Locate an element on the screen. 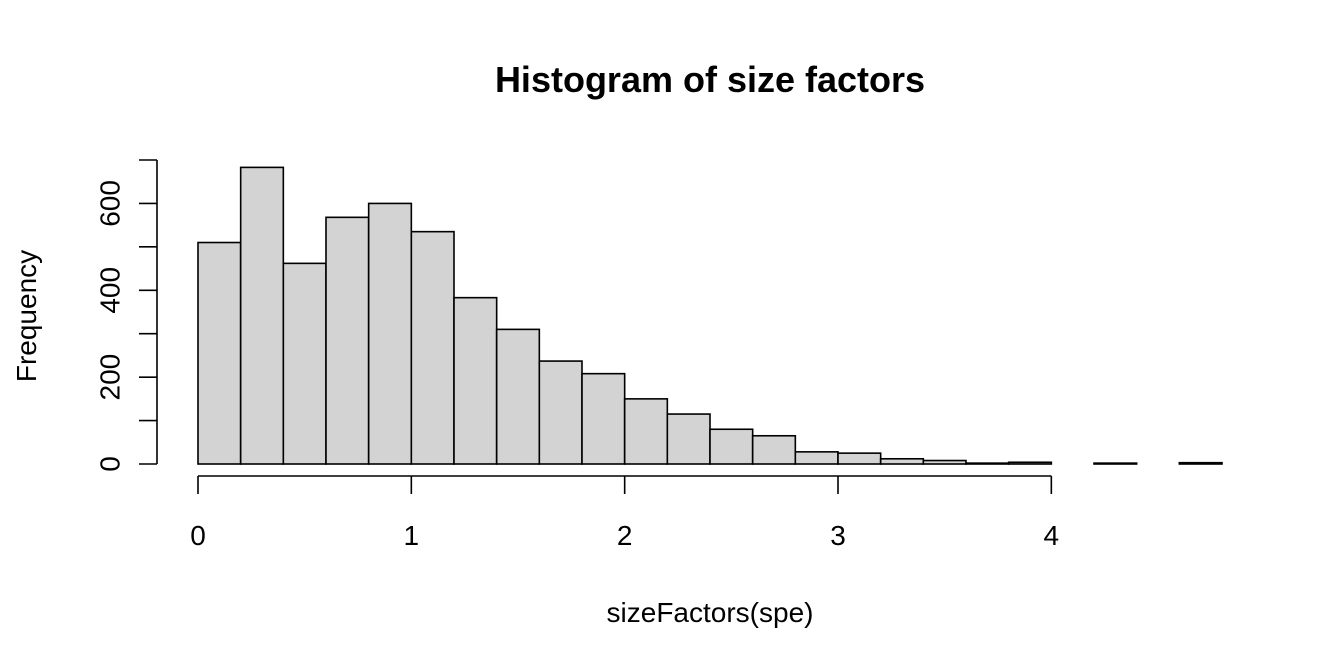 Image resolution: width=1344 pixels, height=672 pixels. y-axis-label: Frequency is located at coordinates (26, 316).